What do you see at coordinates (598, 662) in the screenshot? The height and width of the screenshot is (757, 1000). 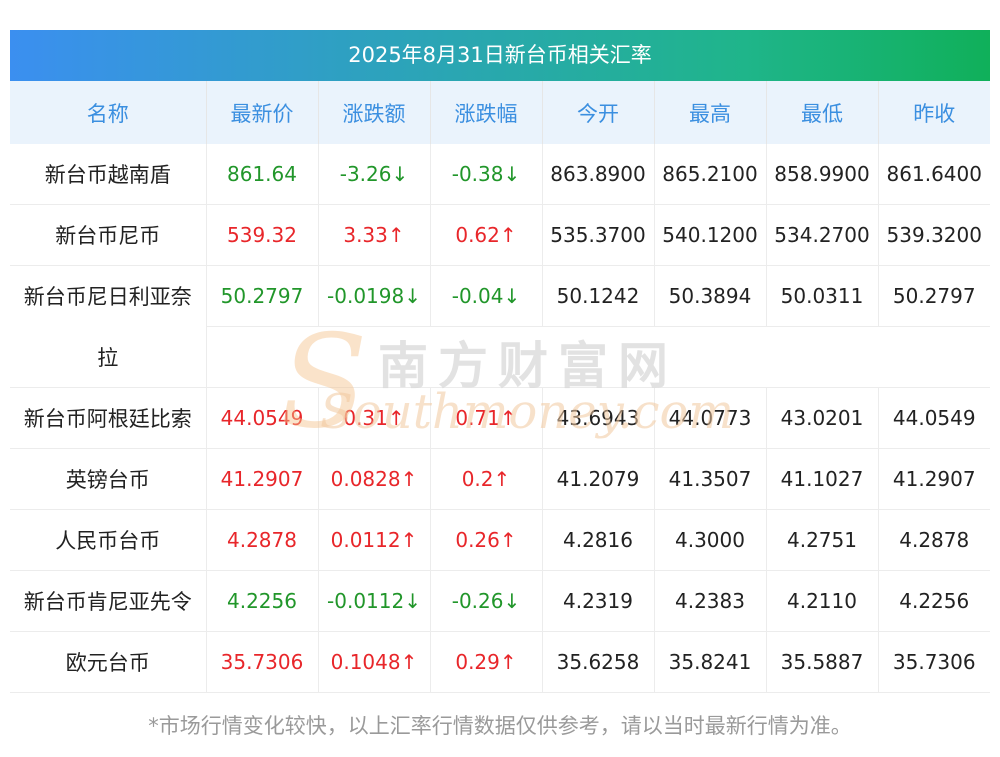 I see `cell-open: 35.6258` at bounding box center [598, 662].